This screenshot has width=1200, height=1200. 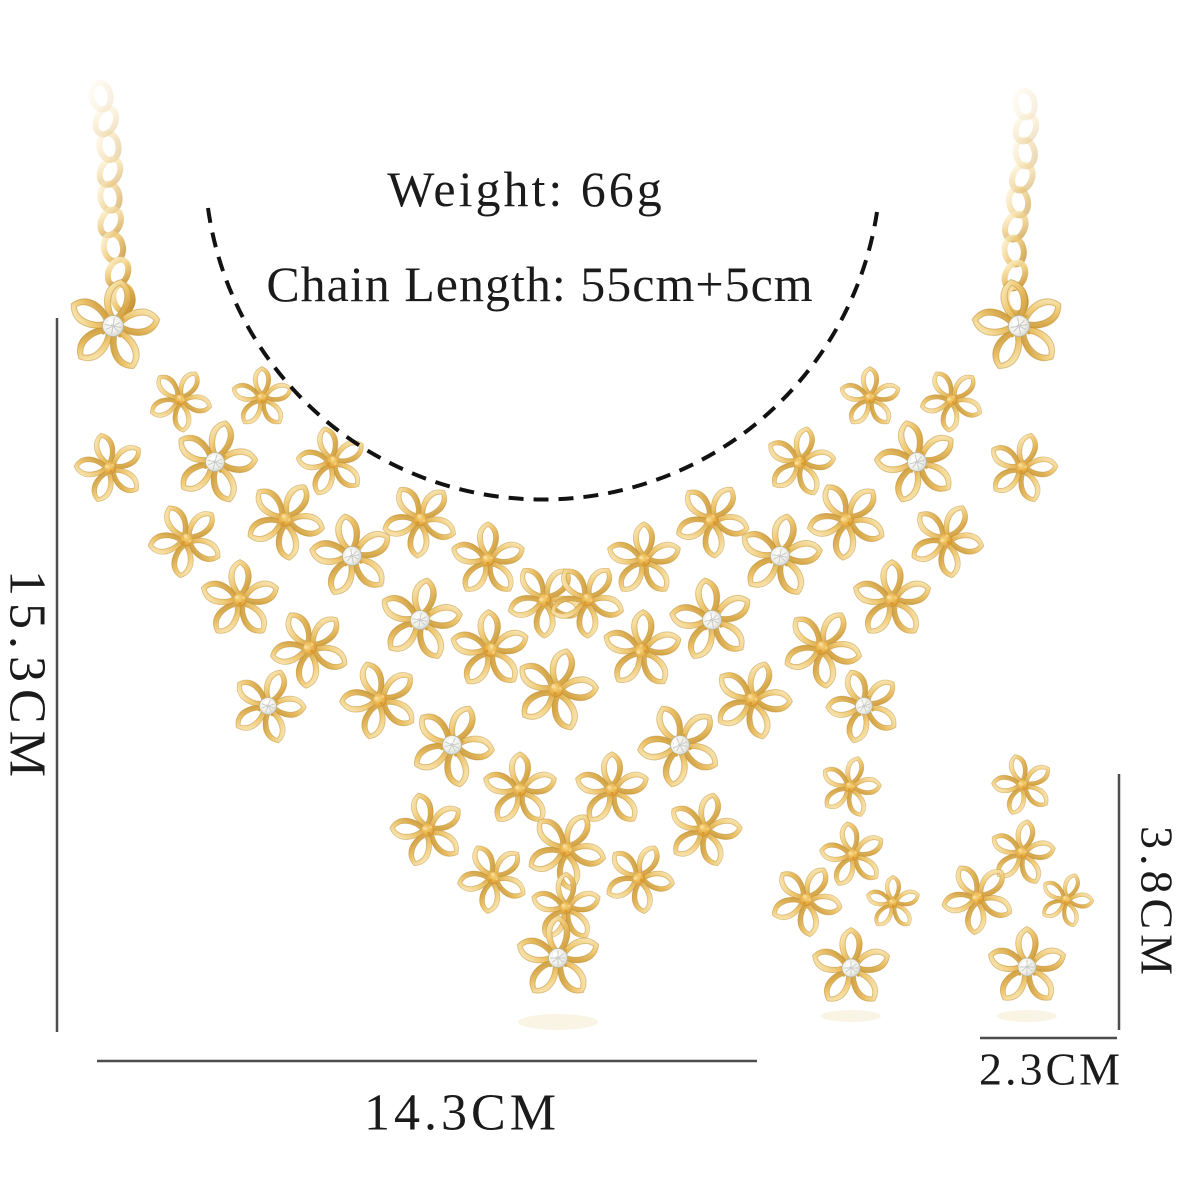 What do you see at coordinates (1157, 903) in the screenshot?
I see `earring-height-label: 3.8CM` at bounding box center [1157, 903].